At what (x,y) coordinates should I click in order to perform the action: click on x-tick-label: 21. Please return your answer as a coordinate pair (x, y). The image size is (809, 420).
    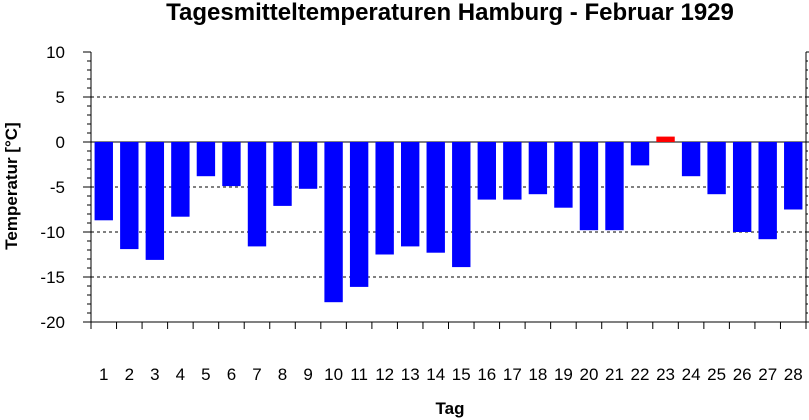
    Looking at the image, I should click on (614, 374).